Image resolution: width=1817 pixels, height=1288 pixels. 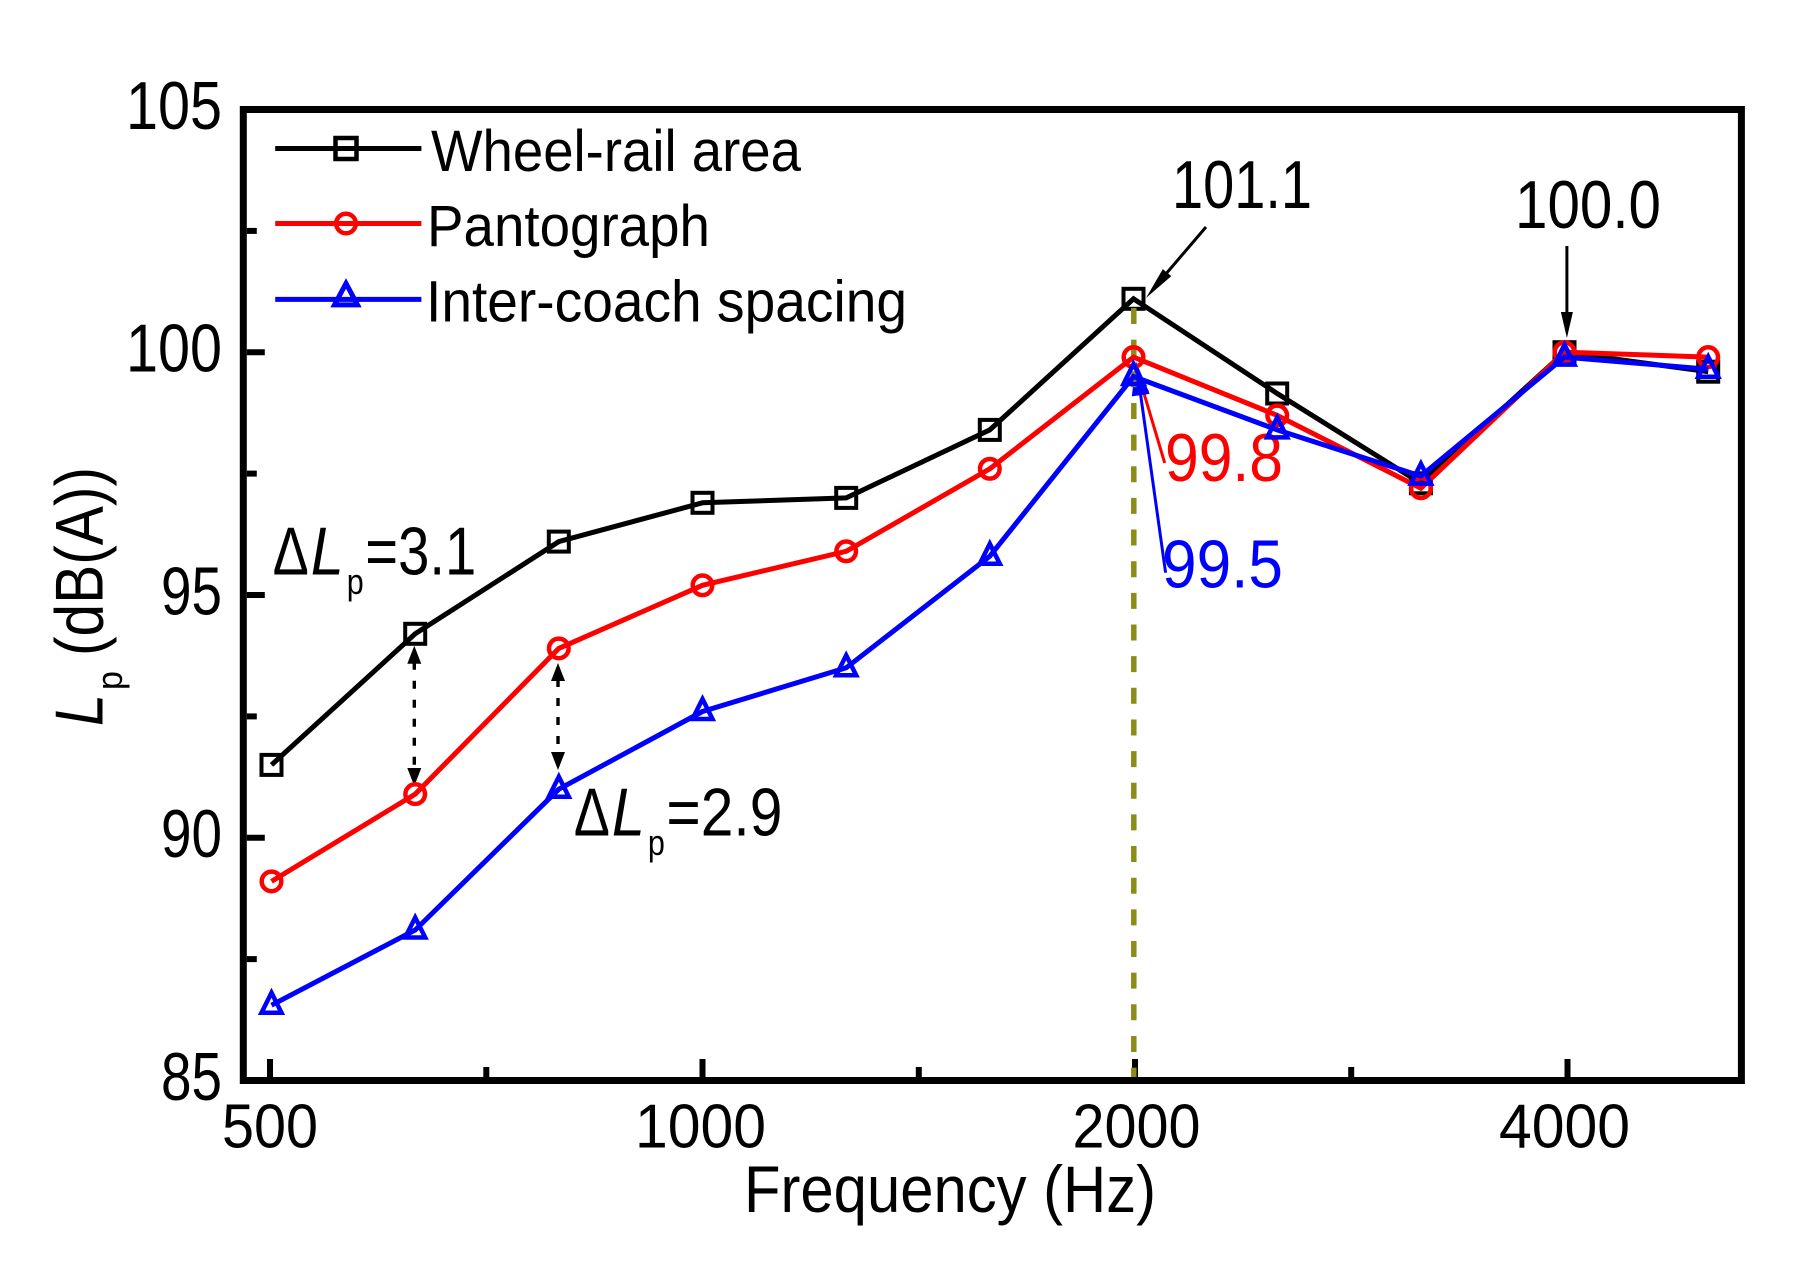 What do you see at coordinates (191, 1077) in the screenshot?
I see `svg-text: 85` at bounding box center [191, 1077].